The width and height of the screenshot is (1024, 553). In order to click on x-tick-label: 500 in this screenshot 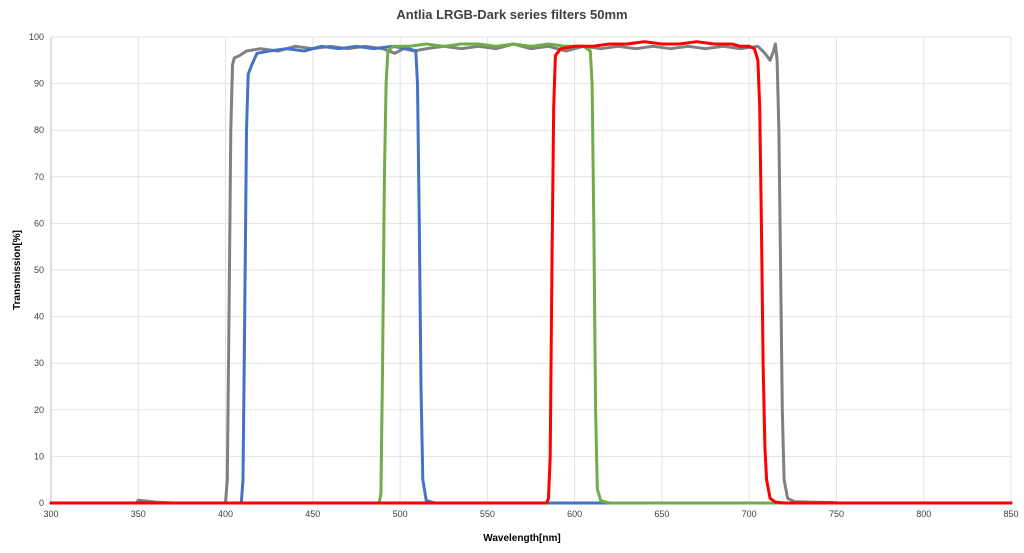, I will do `click(400, 514)`.